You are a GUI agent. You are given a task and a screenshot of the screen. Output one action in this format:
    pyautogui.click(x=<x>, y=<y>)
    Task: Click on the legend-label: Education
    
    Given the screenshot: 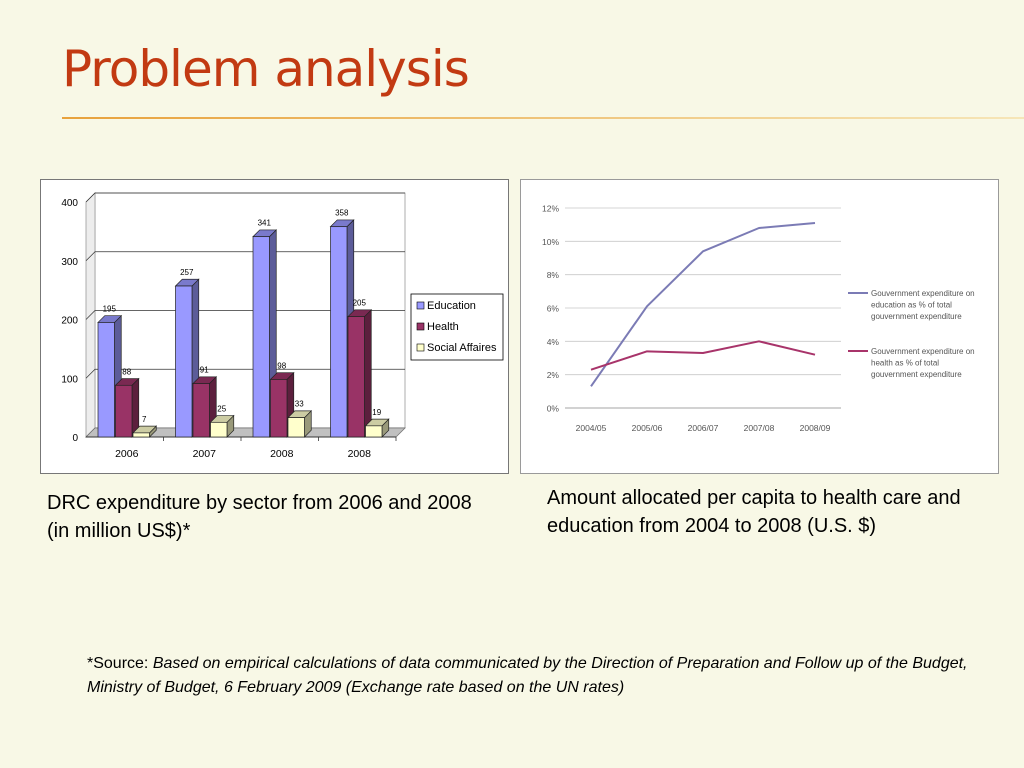 What is the action you would take?
    pyautogui.click(x=451, y=306)
    